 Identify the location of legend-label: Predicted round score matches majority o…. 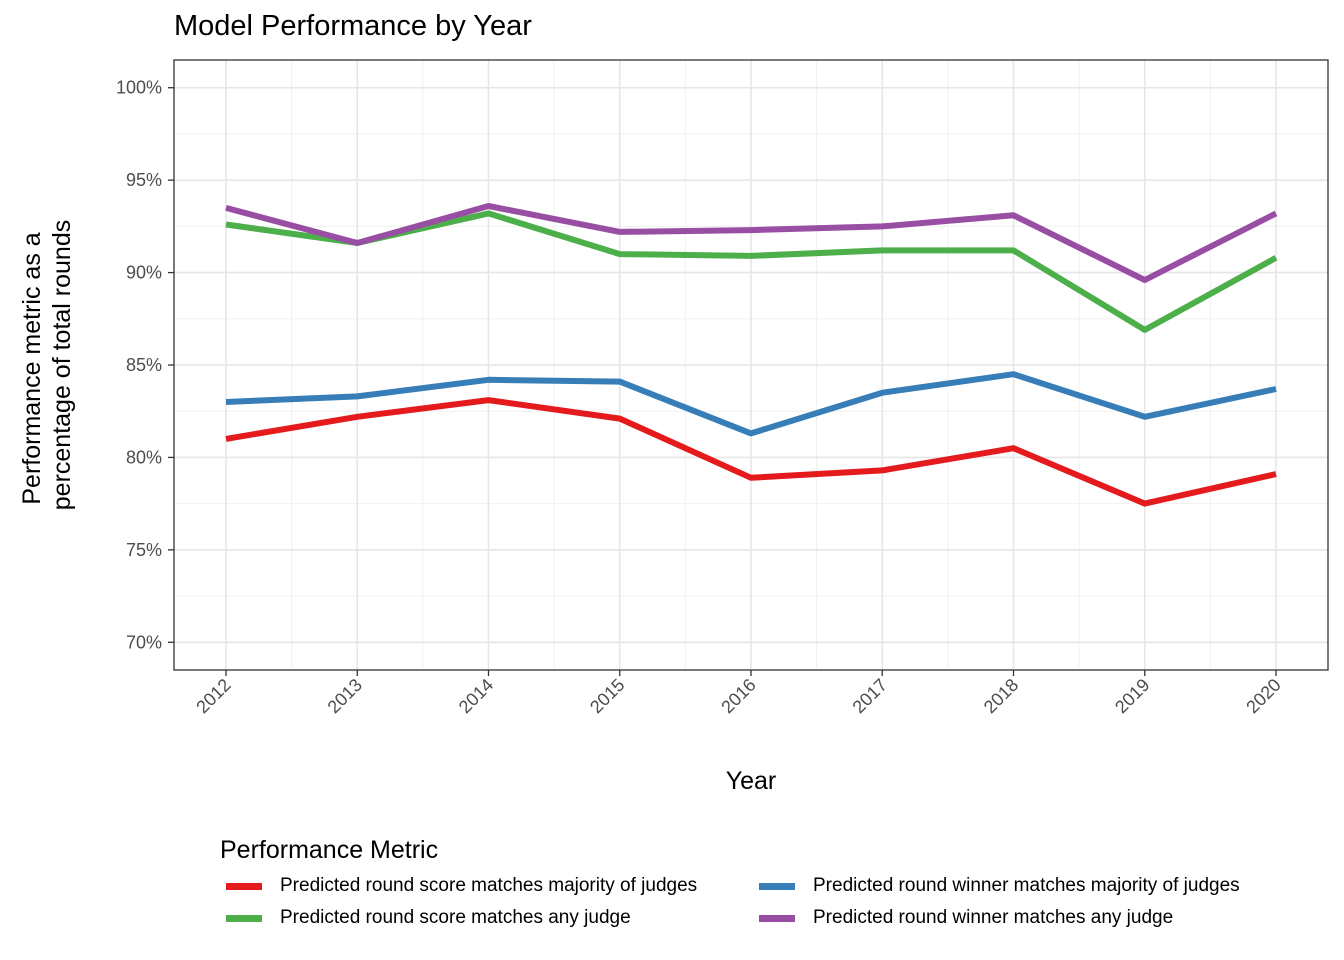
(489, 885).